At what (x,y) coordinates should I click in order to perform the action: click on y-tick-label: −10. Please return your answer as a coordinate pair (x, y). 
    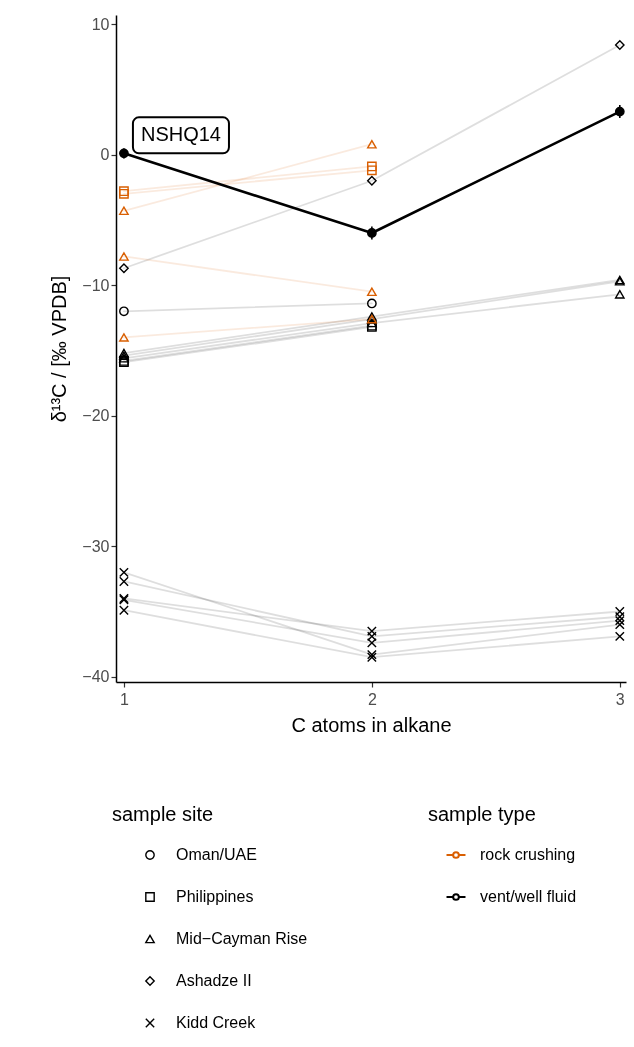
    Looking at the image, I should click on (96, 285).